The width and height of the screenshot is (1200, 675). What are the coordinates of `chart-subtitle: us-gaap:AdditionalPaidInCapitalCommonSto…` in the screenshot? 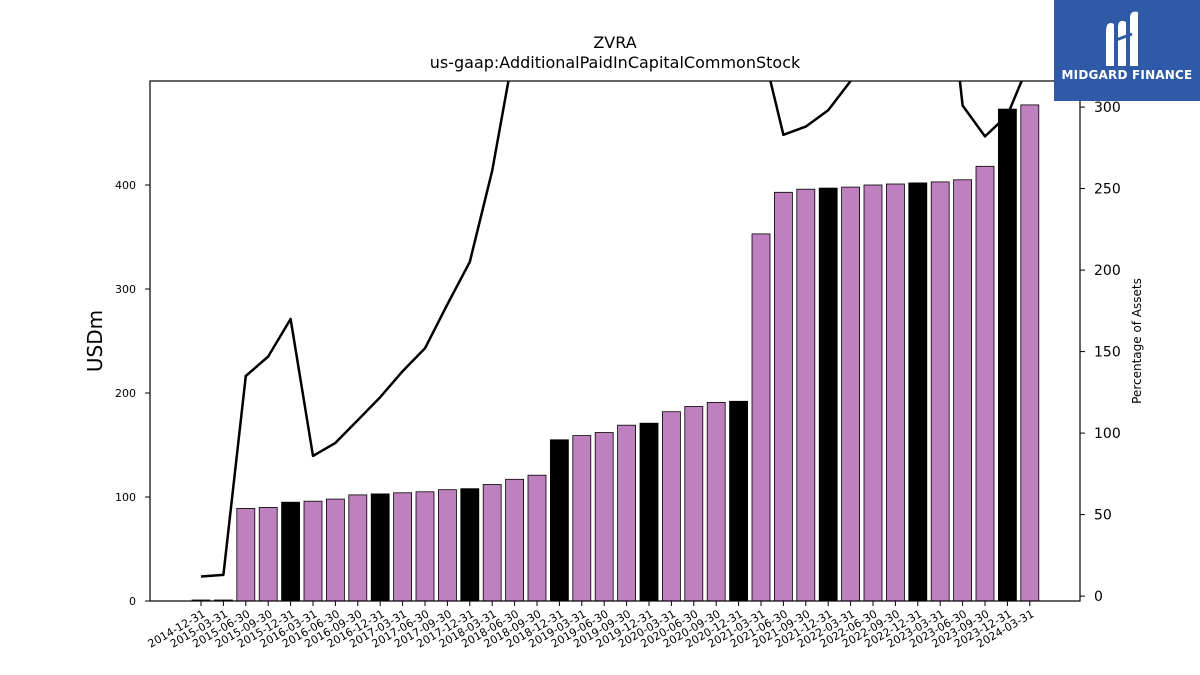 It's located at (615, 62).